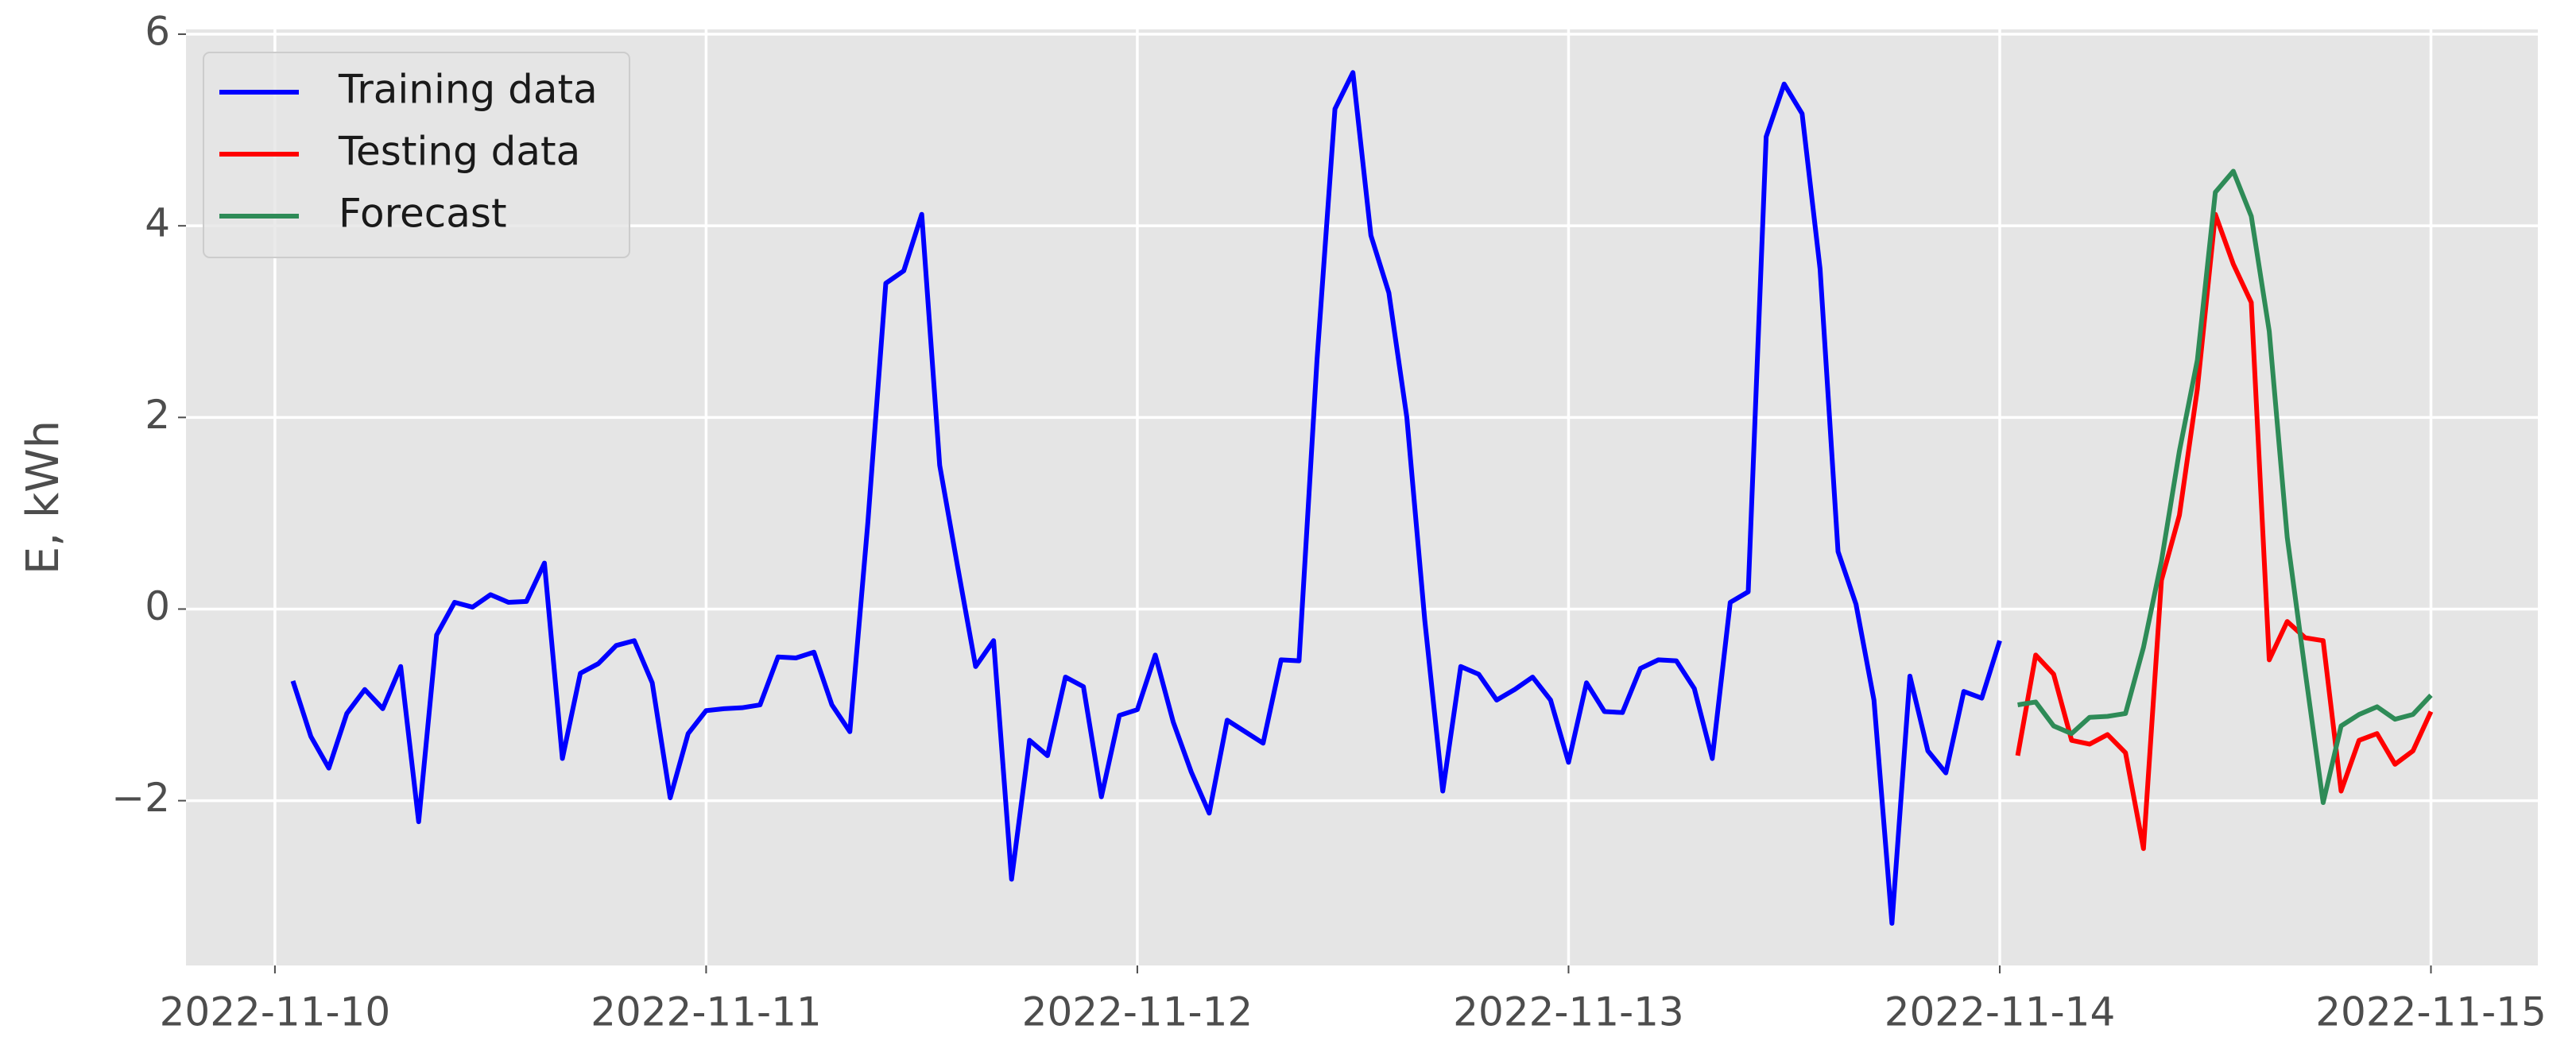 The image size is (2576, 1064). What do you see at coordinates (423, 214) in the screenshot?
I see `legend-label: Forecast` at bounding box center [423, 214].